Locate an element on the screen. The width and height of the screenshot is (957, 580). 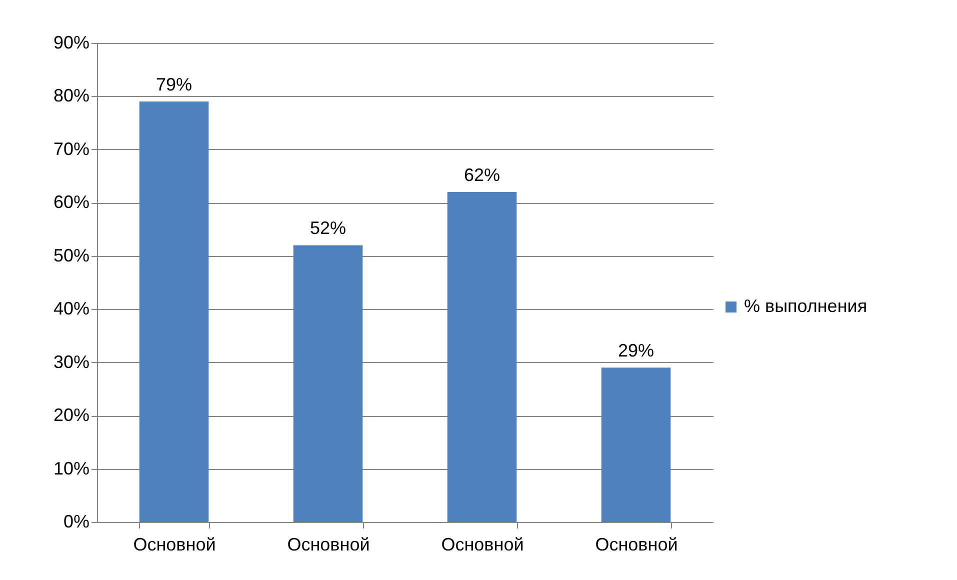
y-tick-label: 10% is located at coordinates (71, 468).